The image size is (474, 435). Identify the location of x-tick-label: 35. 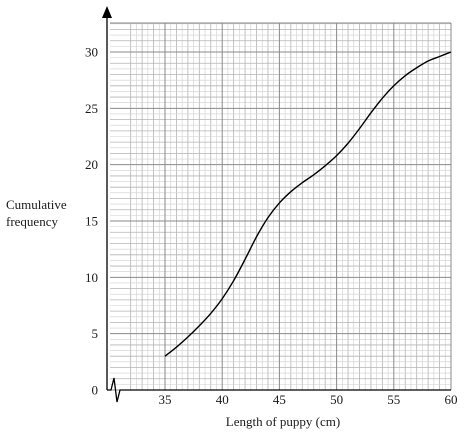
(165, 399).